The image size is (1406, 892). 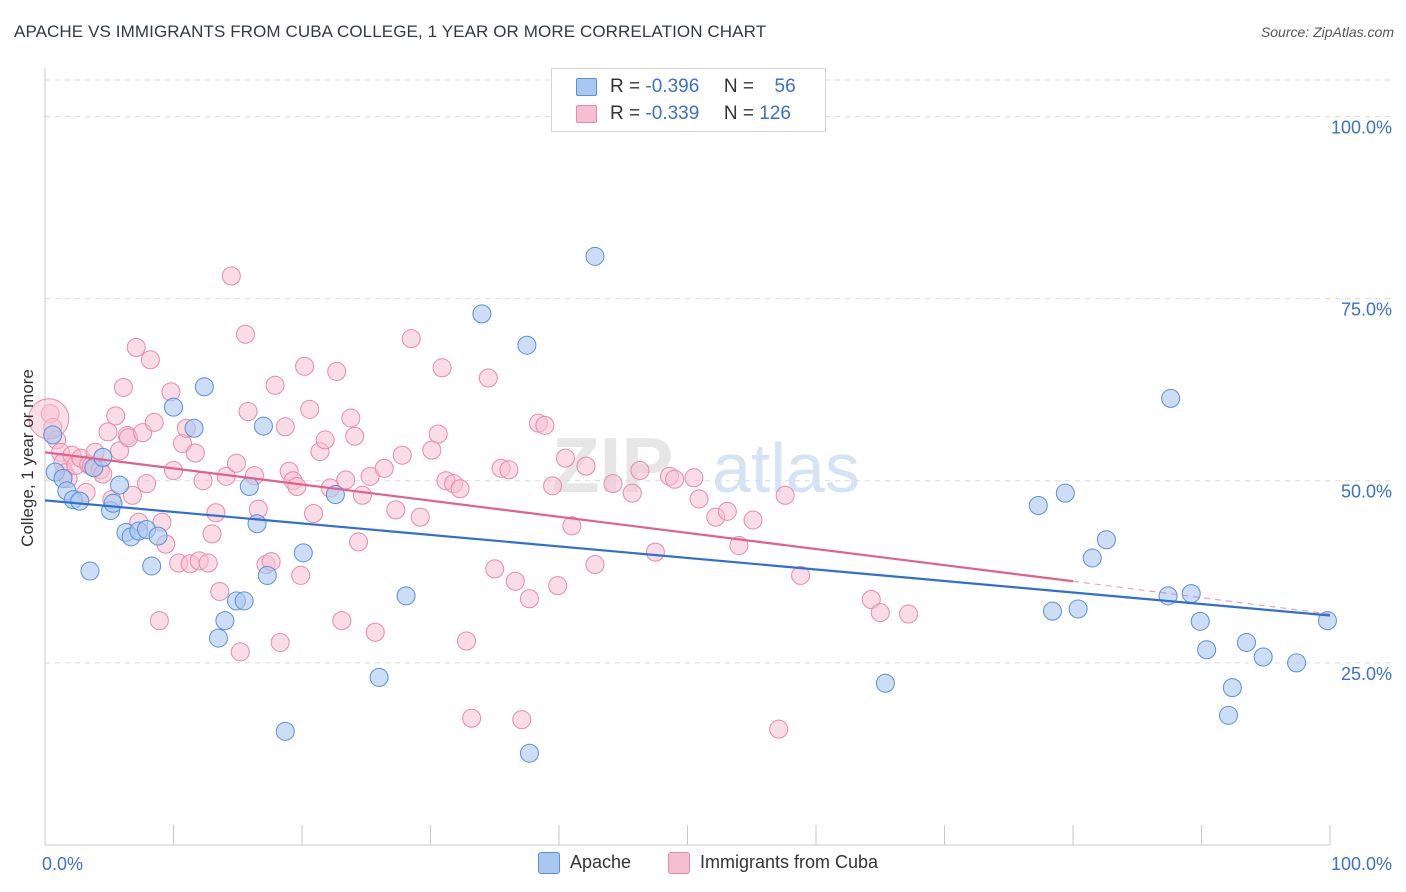 I want to click on bottom-legend-swatch-apache, so click(x=549, y=863).